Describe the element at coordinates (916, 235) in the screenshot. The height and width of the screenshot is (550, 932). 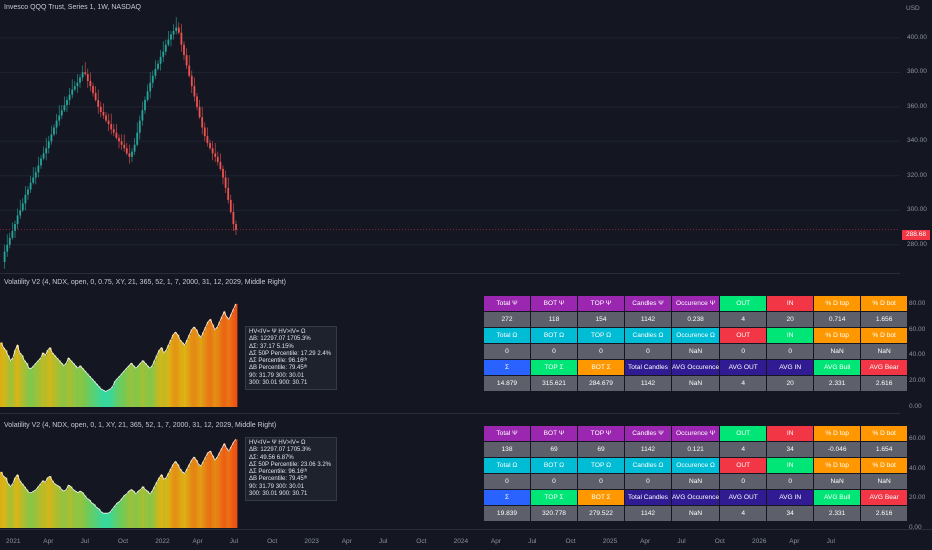
I see `last-price-tag: 288.68` at that location.